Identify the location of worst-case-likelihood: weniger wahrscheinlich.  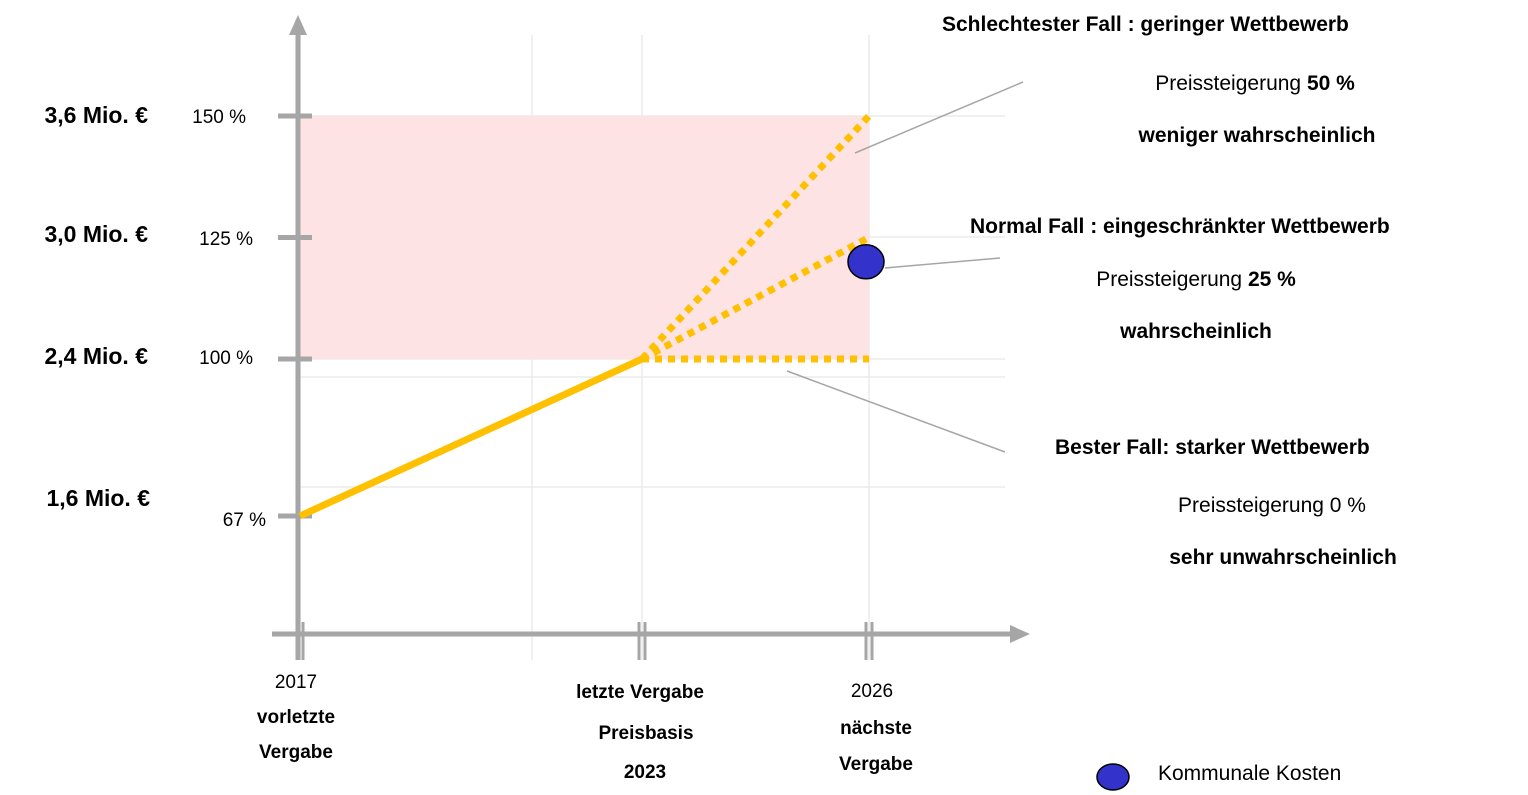
(1257, 135).